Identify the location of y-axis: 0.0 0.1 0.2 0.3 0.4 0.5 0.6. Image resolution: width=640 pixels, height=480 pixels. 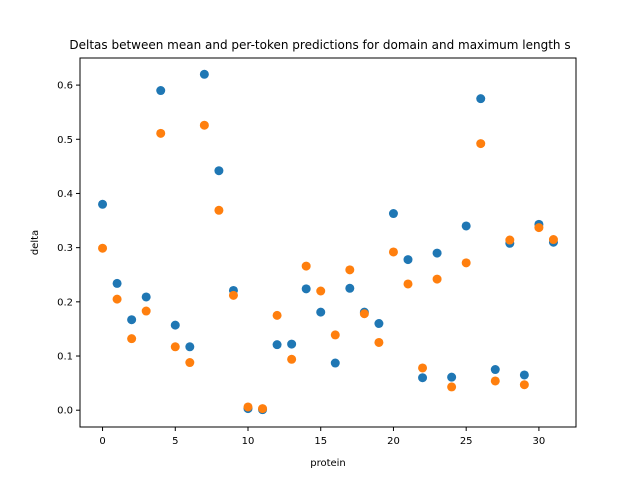
(68, 249).